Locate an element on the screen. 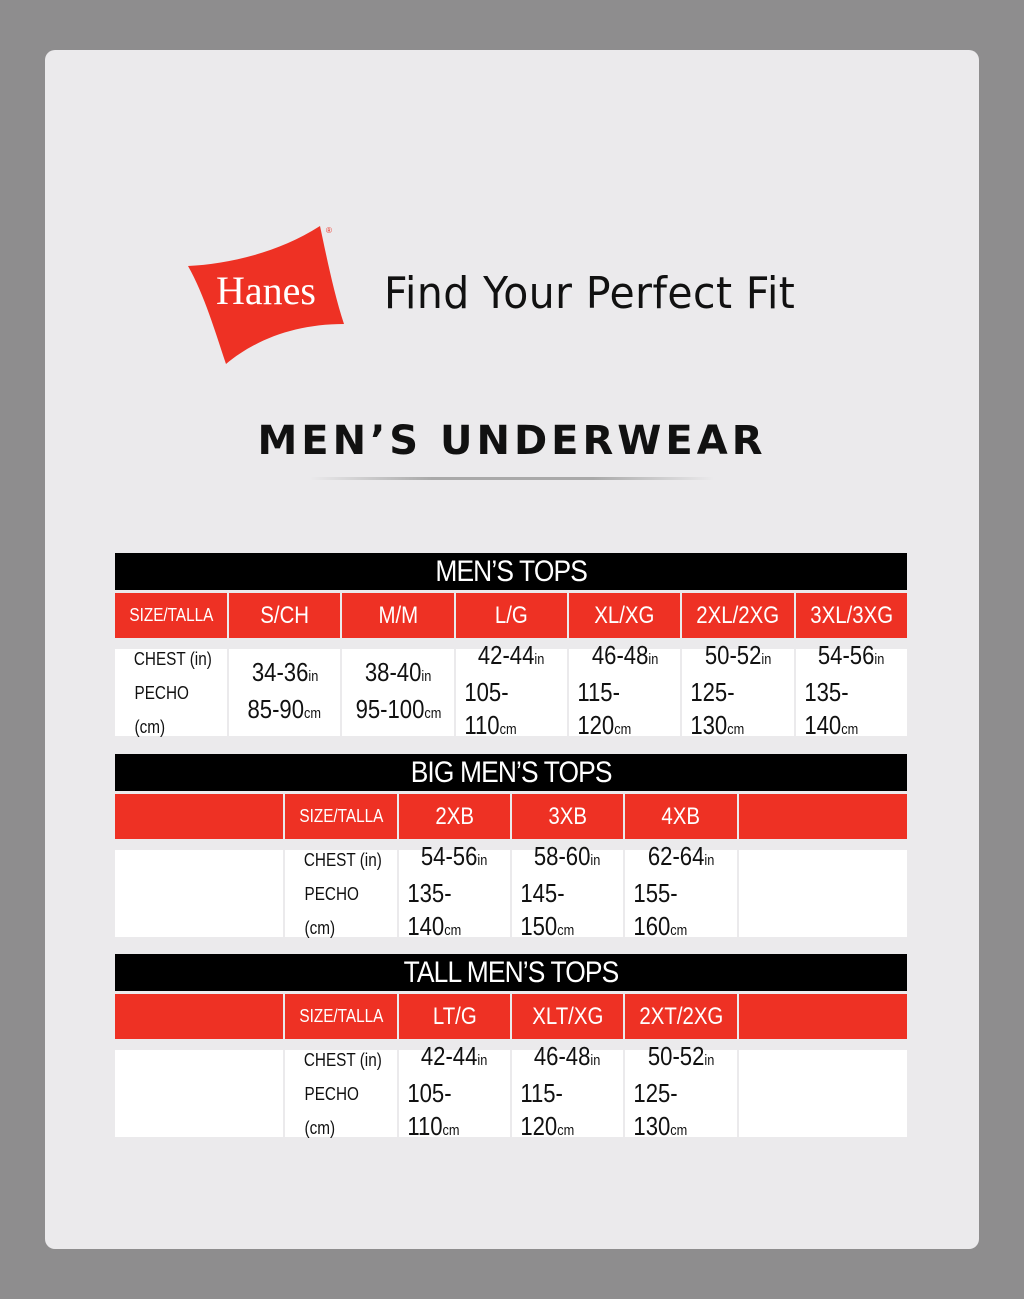 The width and height of the screenshot is (1024, 1299). size-measurement: 58-60in 145-150cm is located at coordinates (567, 891).